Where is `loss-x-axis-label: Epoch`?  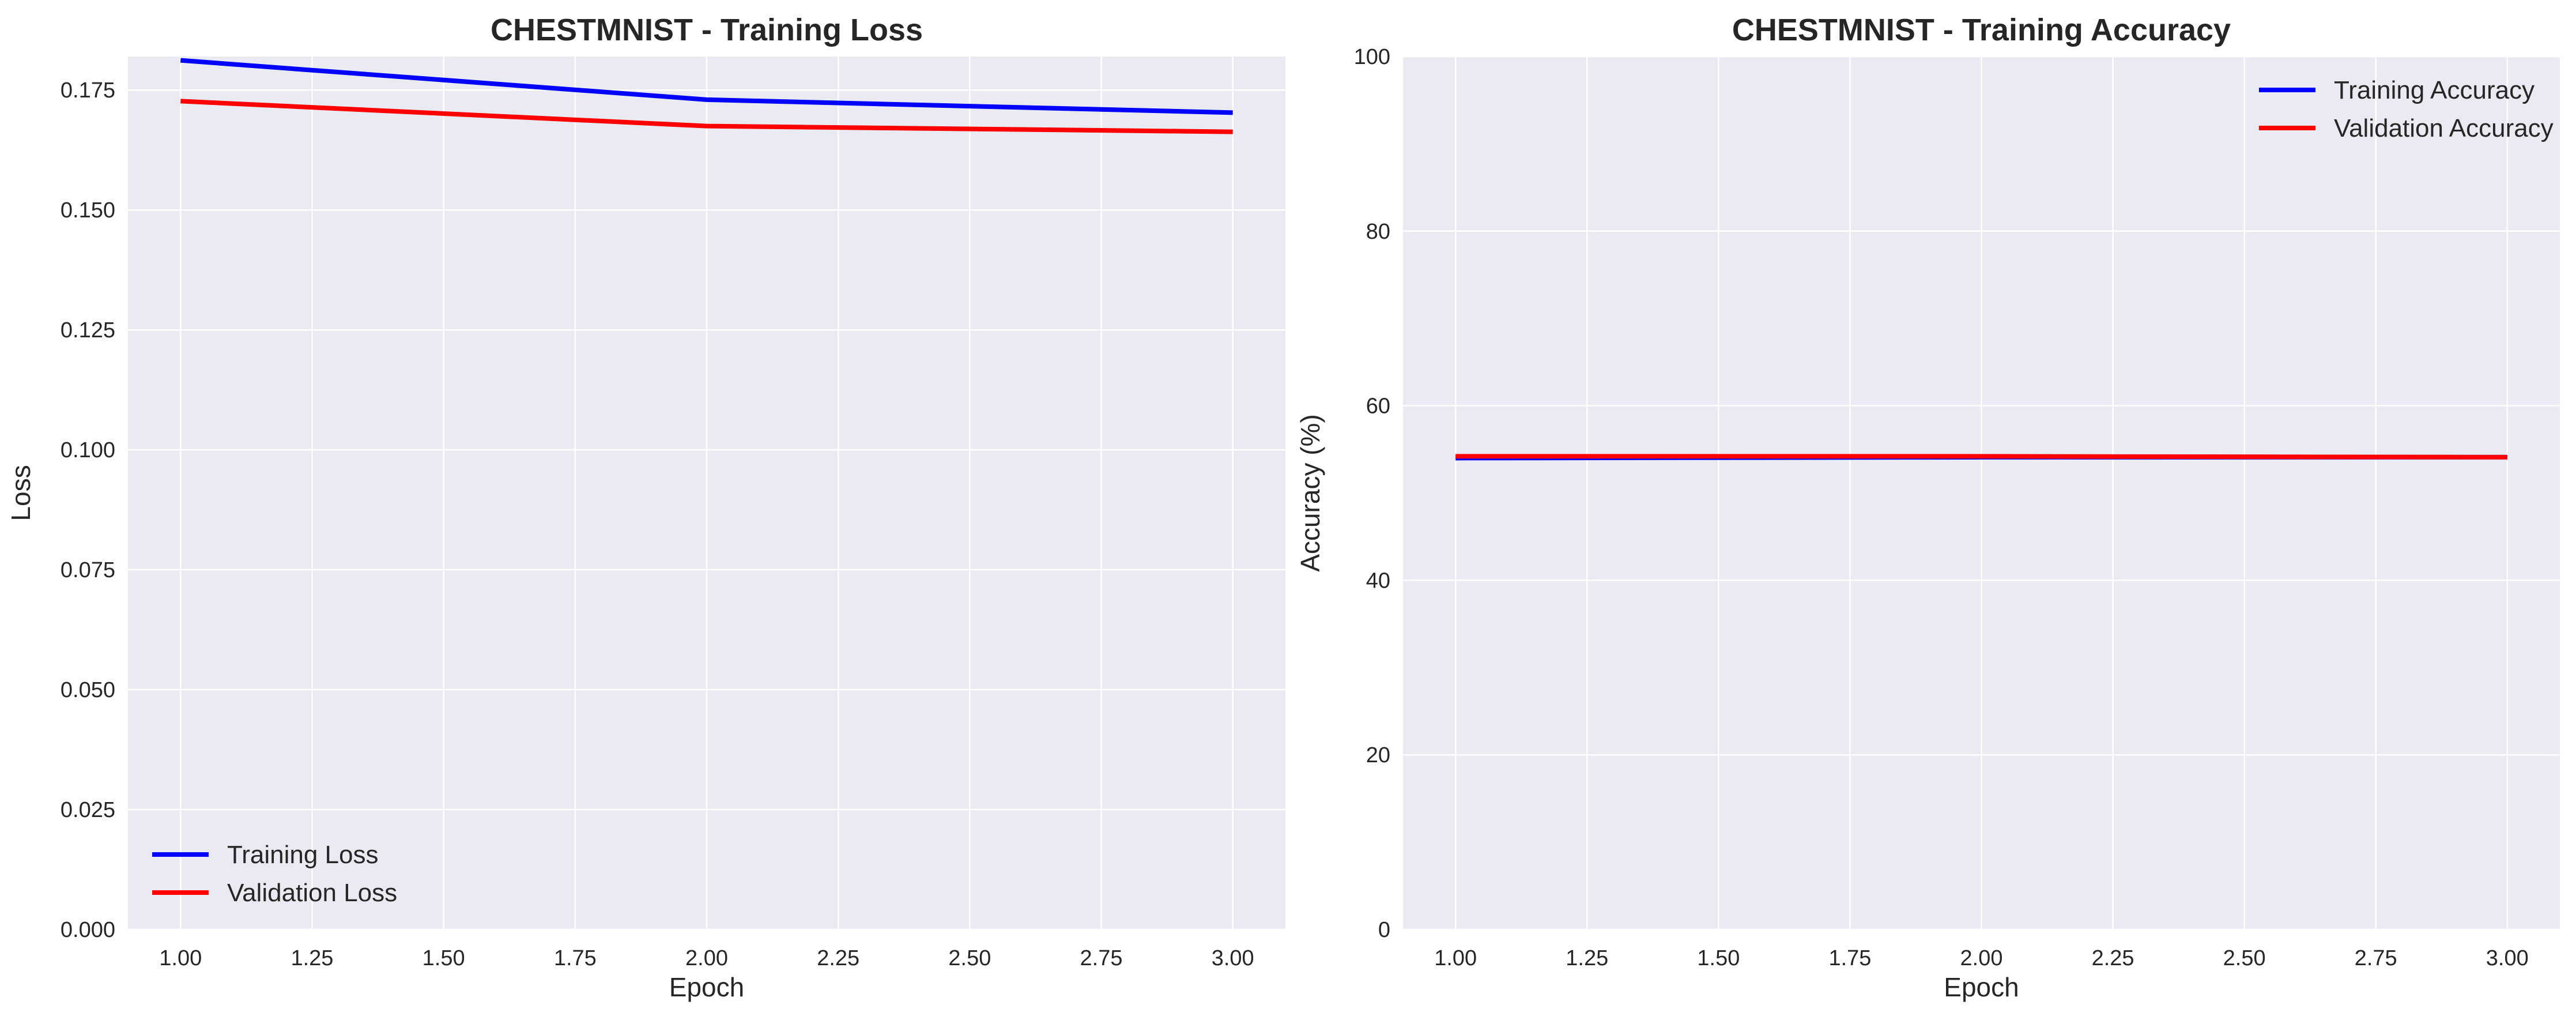
loss-x-axis-label: Epoch is located at coordinates (706, 987).